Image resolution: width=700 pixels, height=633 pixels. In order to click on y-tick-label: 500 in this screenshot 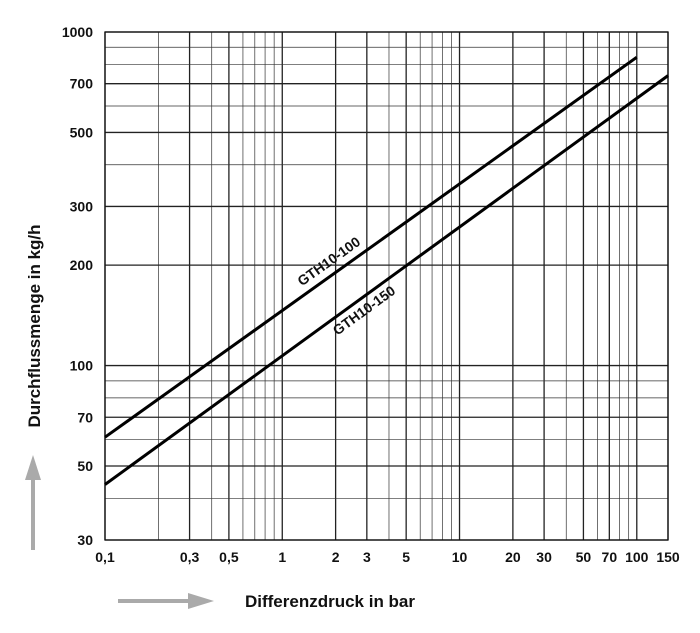, I will do `click(82, 132)`.